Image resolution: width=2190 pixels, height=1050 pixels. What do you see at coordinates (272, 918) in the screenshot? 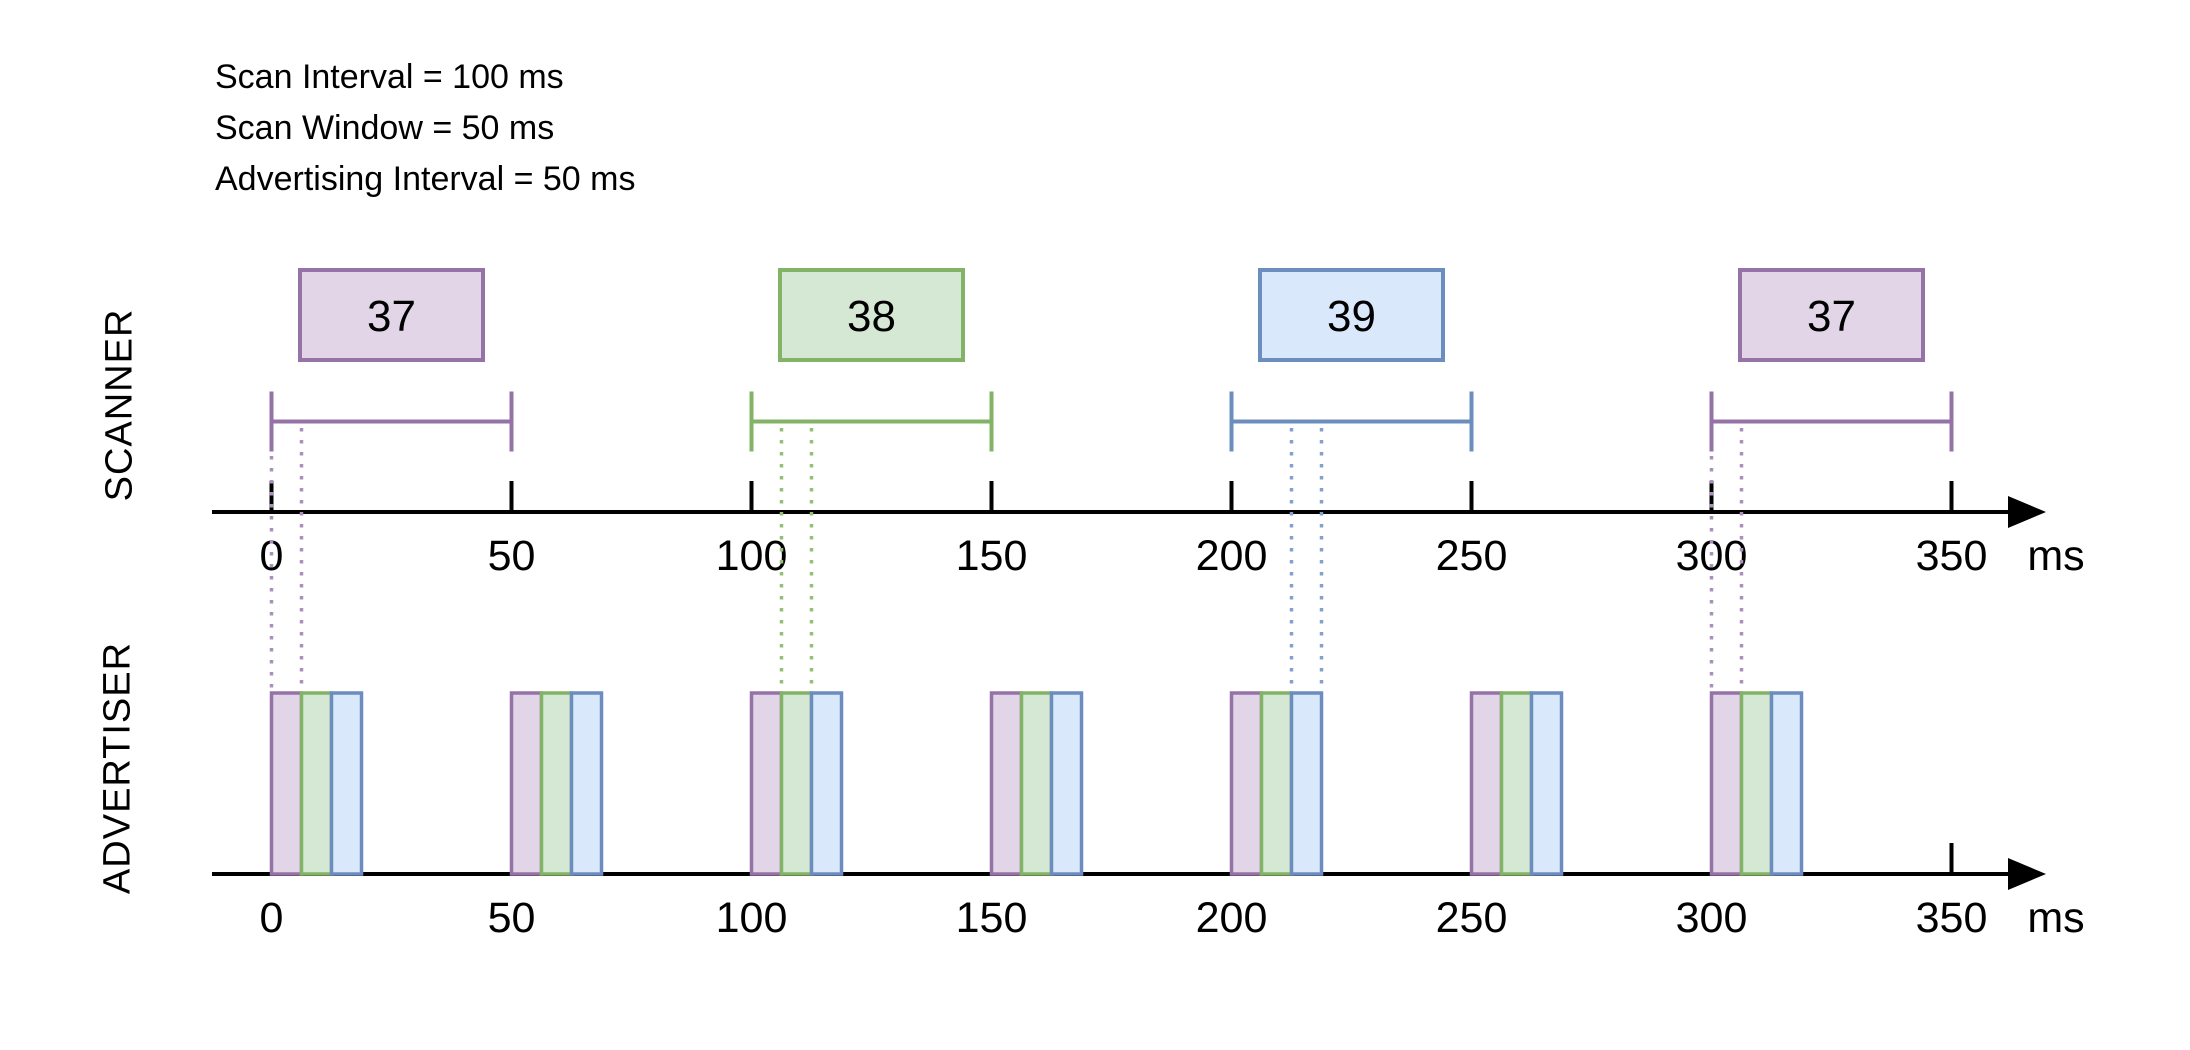
I see `advertiser-axis-tick-label-0: 0` at bounding box center [272, 918].